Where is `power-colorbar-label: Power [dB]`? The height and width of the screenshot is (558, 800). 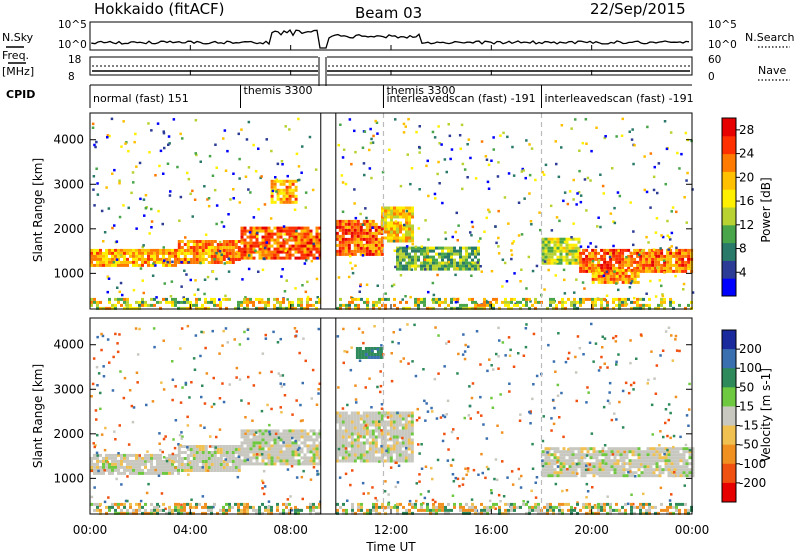 power-colorbar-label: Power [dB] is located at coordinates (766, 209).